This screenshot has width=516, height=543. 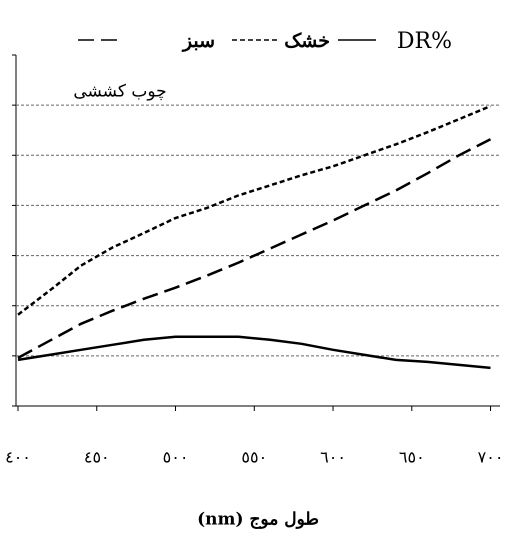 What do you see at coordinates (254, 457) in the screenshot?
I see `x-tick-label: ٥٥٠` at bounding box center [254, 457].